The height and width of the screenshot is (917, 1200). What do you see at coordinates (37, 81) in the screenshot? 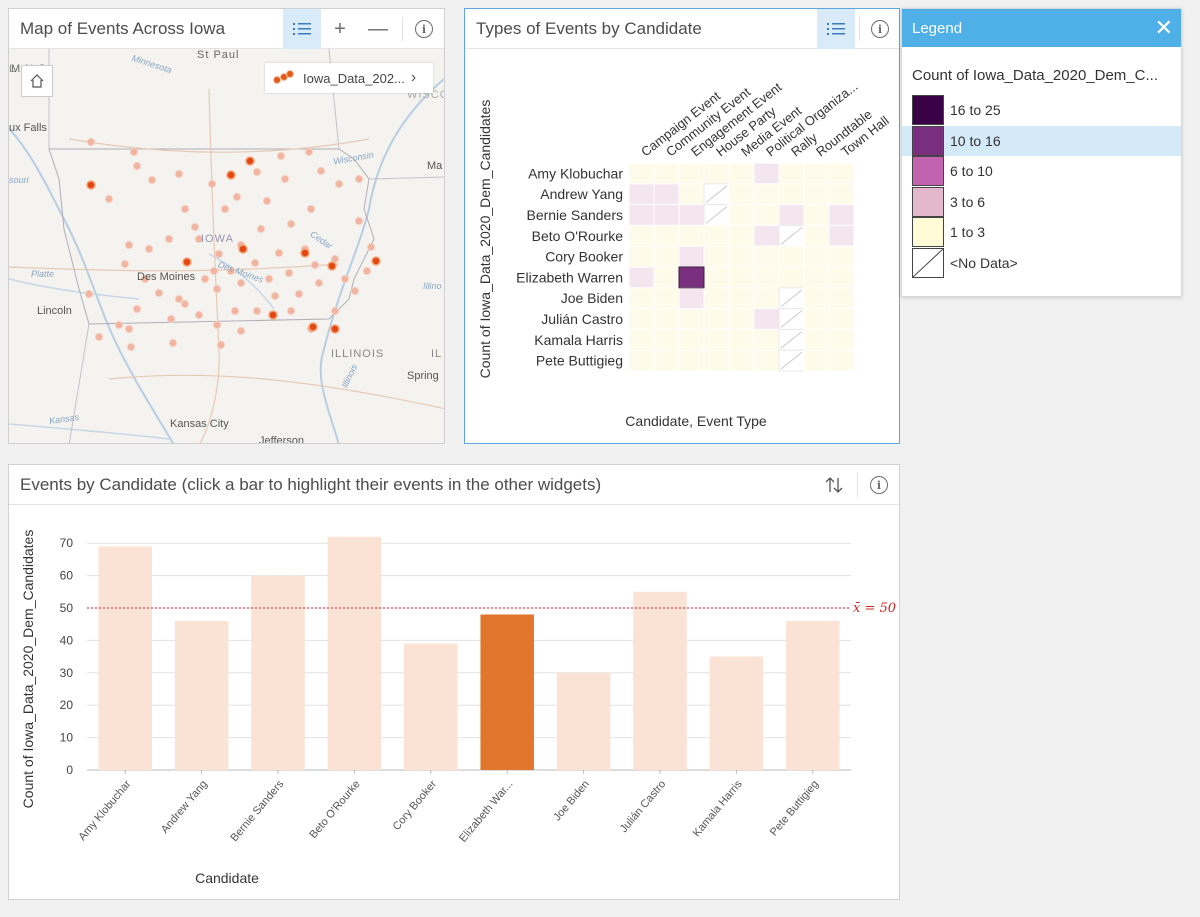
I see `home-button` at bounding box center [37, 81].